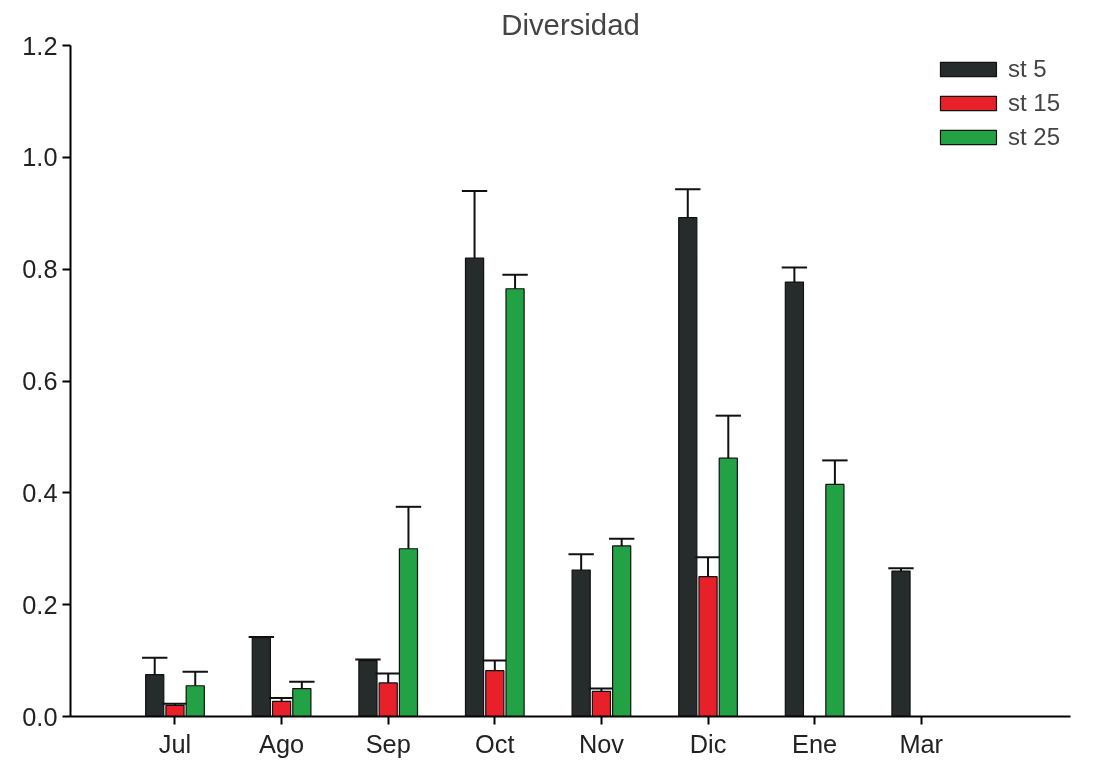 The height and width of the screenshot is (769, 1099). I want to click on x-tick-label: Mar, so click(921, 743).